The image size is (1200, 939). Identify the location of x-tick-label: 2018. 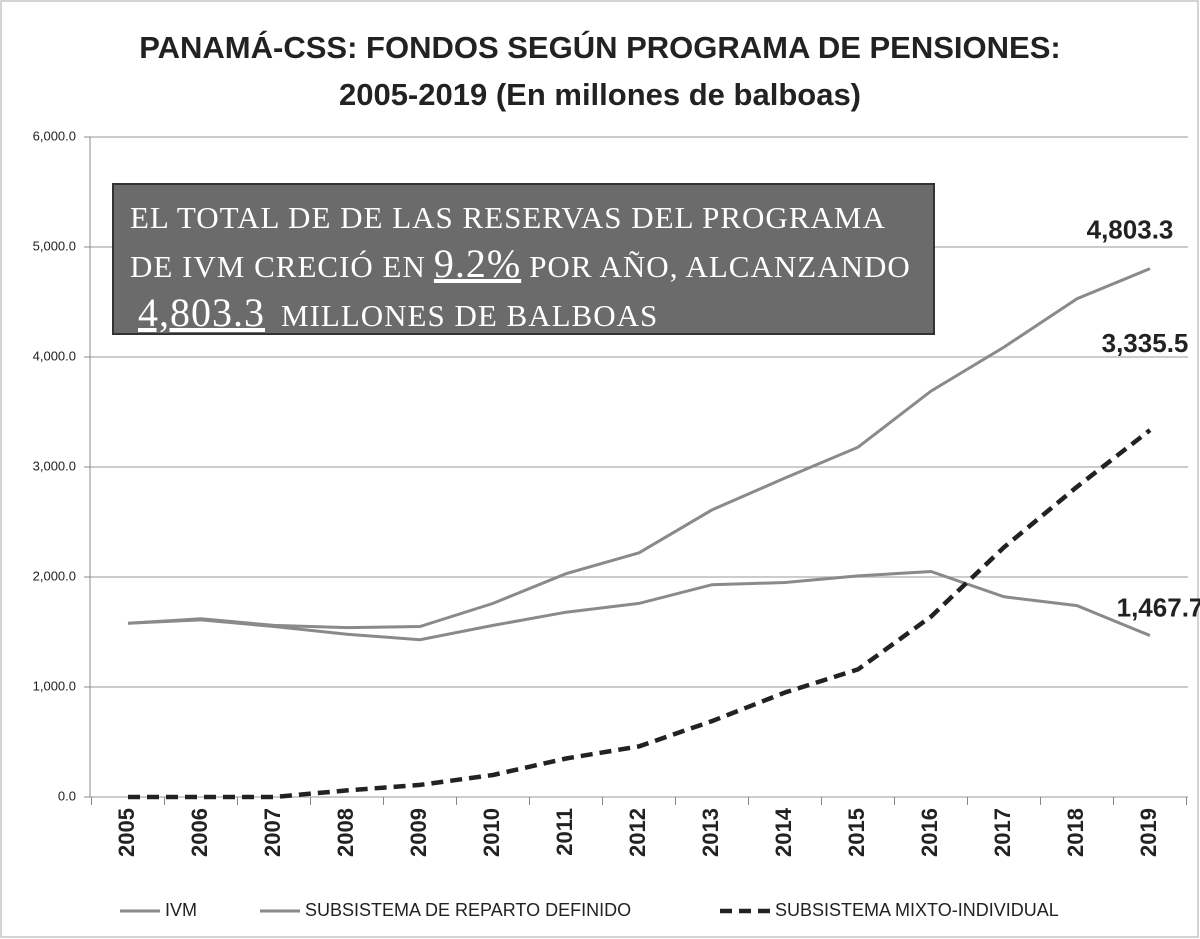
(1075, 832).